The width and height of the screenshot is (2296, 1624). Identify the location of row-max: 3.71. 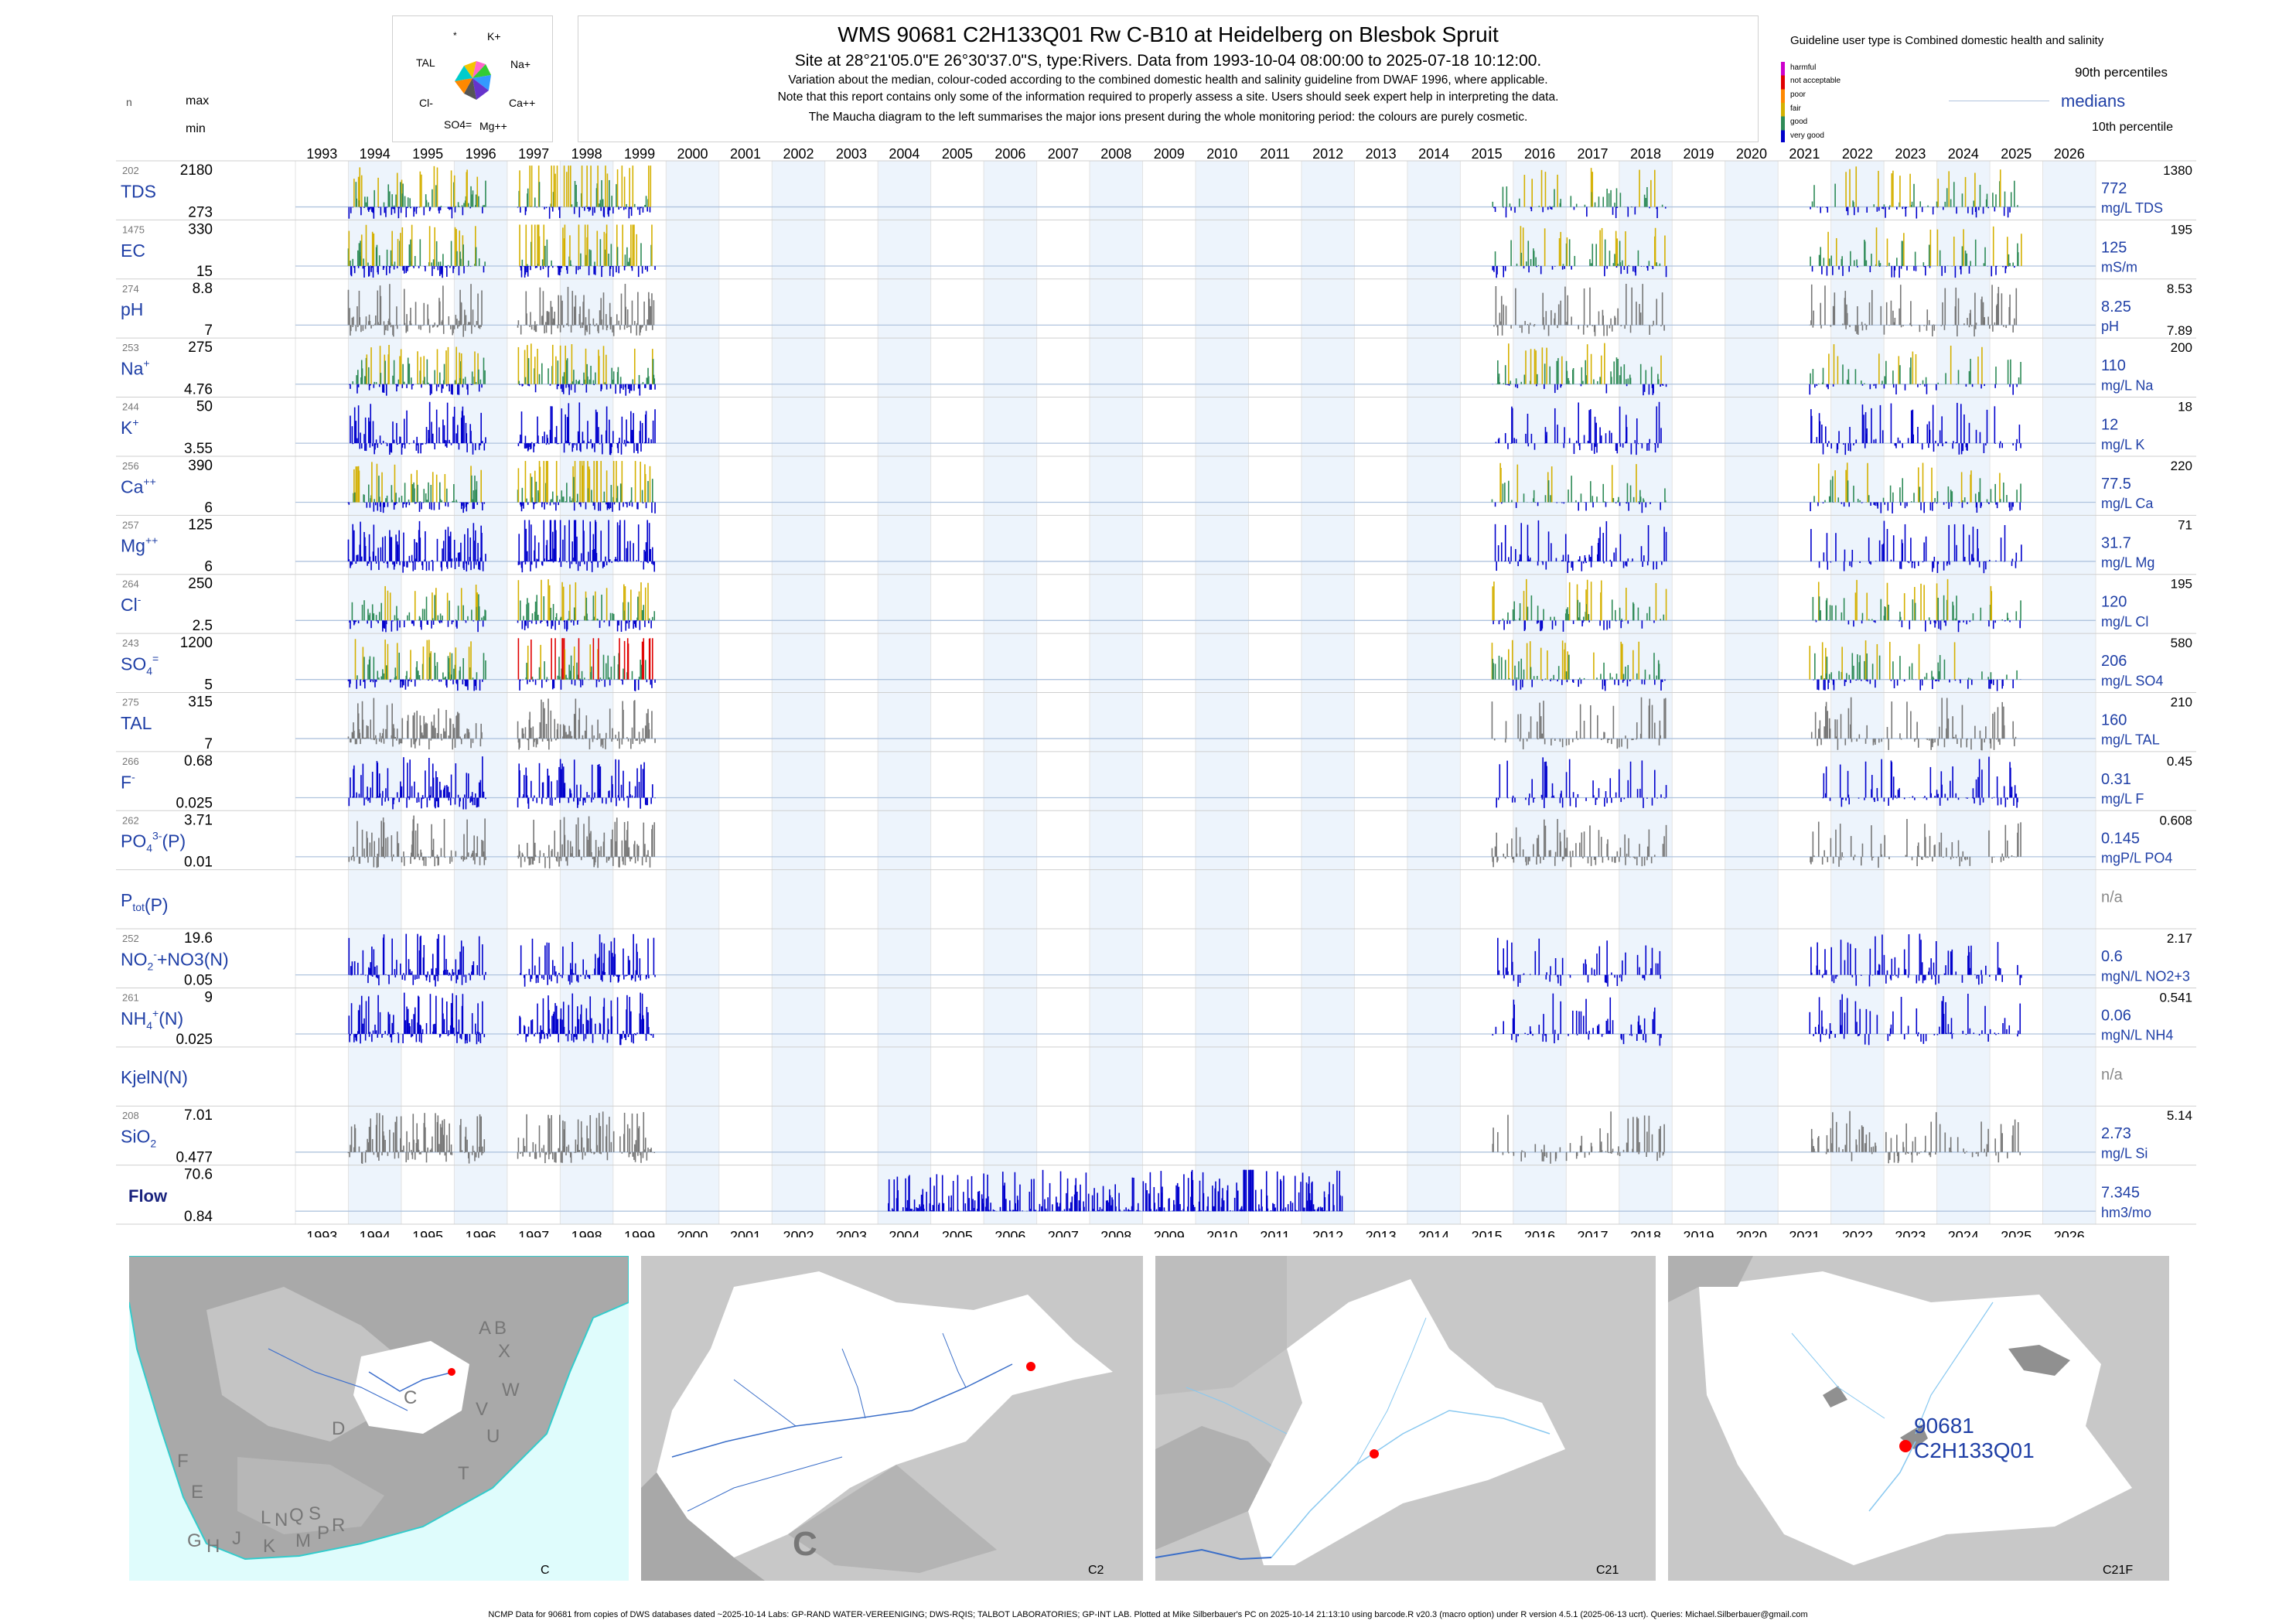
(198, 820).